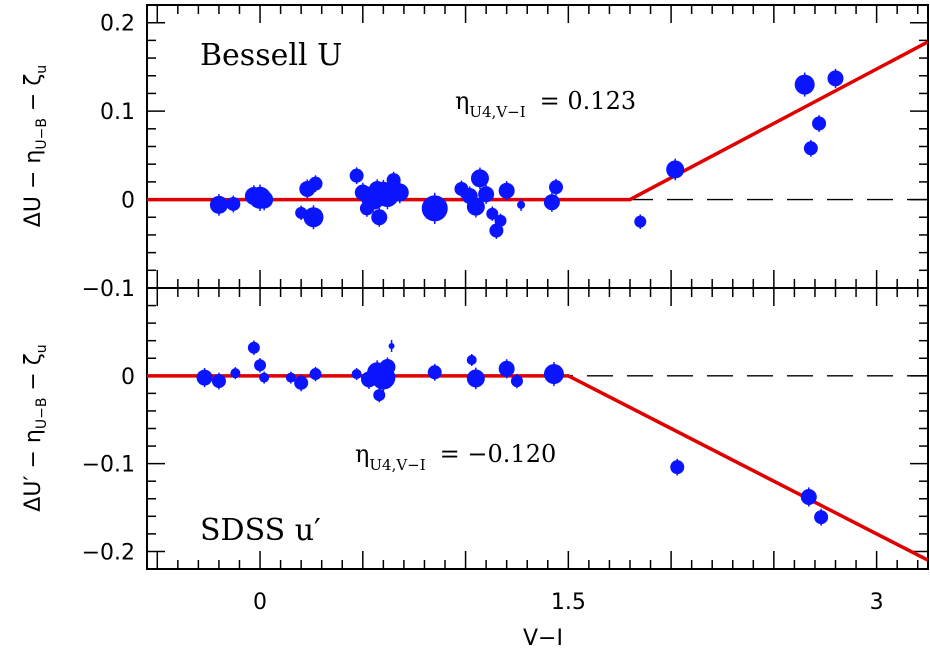 This screenshot has width=930, height=656. Describe the element at coordinates (588, 101) in the screenshot. I see `annotation-value: = 0.123` at that location.